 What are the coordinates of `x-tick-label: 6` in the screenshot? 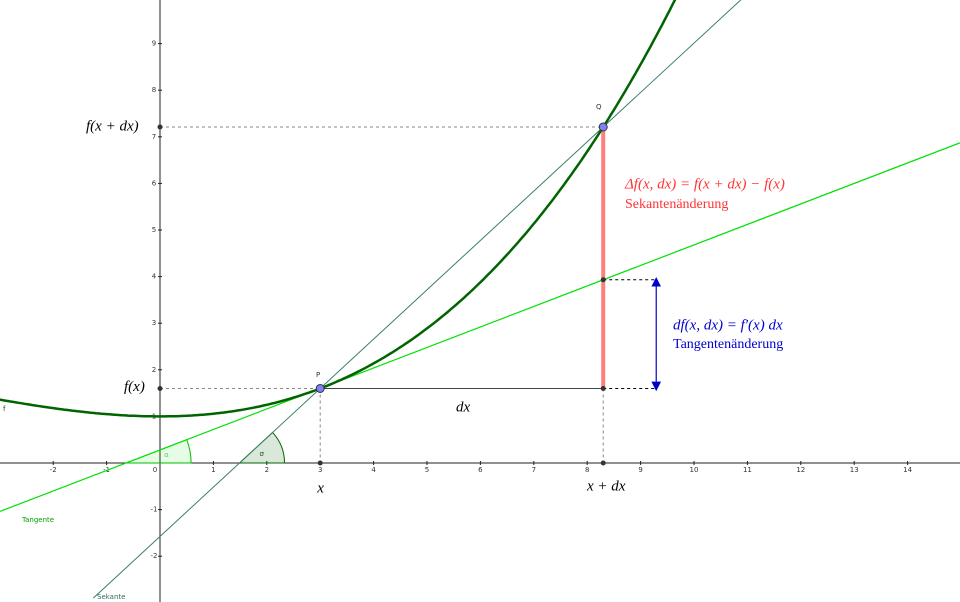 It's located at (480, 470).